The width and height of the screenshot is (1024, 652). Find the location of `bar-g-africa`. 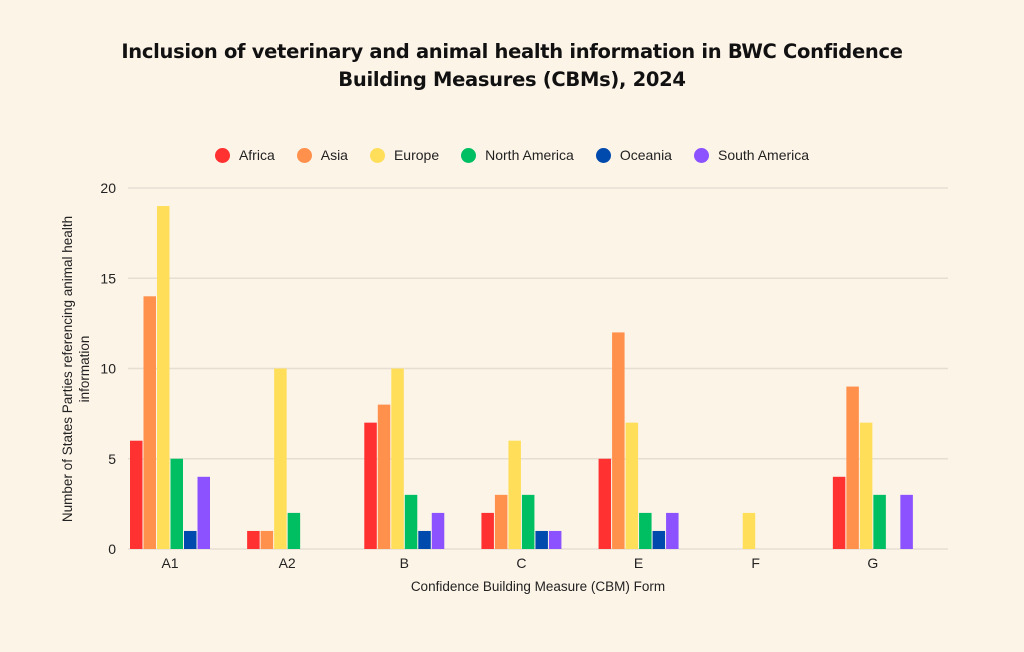

bar-g-africa is located at coordinates (839, 512).